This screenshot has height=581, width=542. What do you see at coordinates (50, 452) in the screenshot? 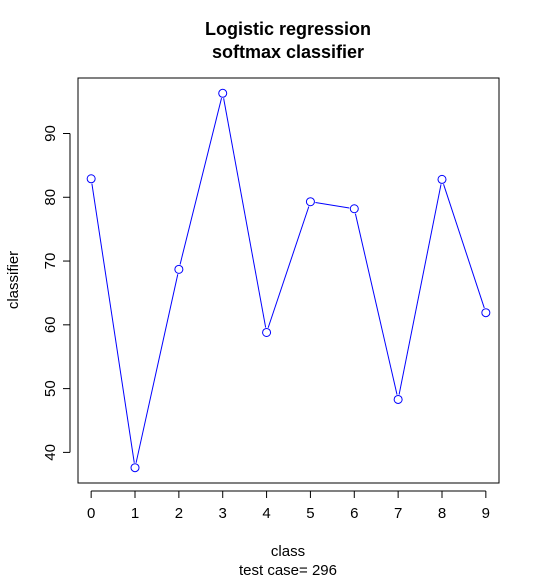
I see `y-tick-label: 40` at bounding box center [50, 452].